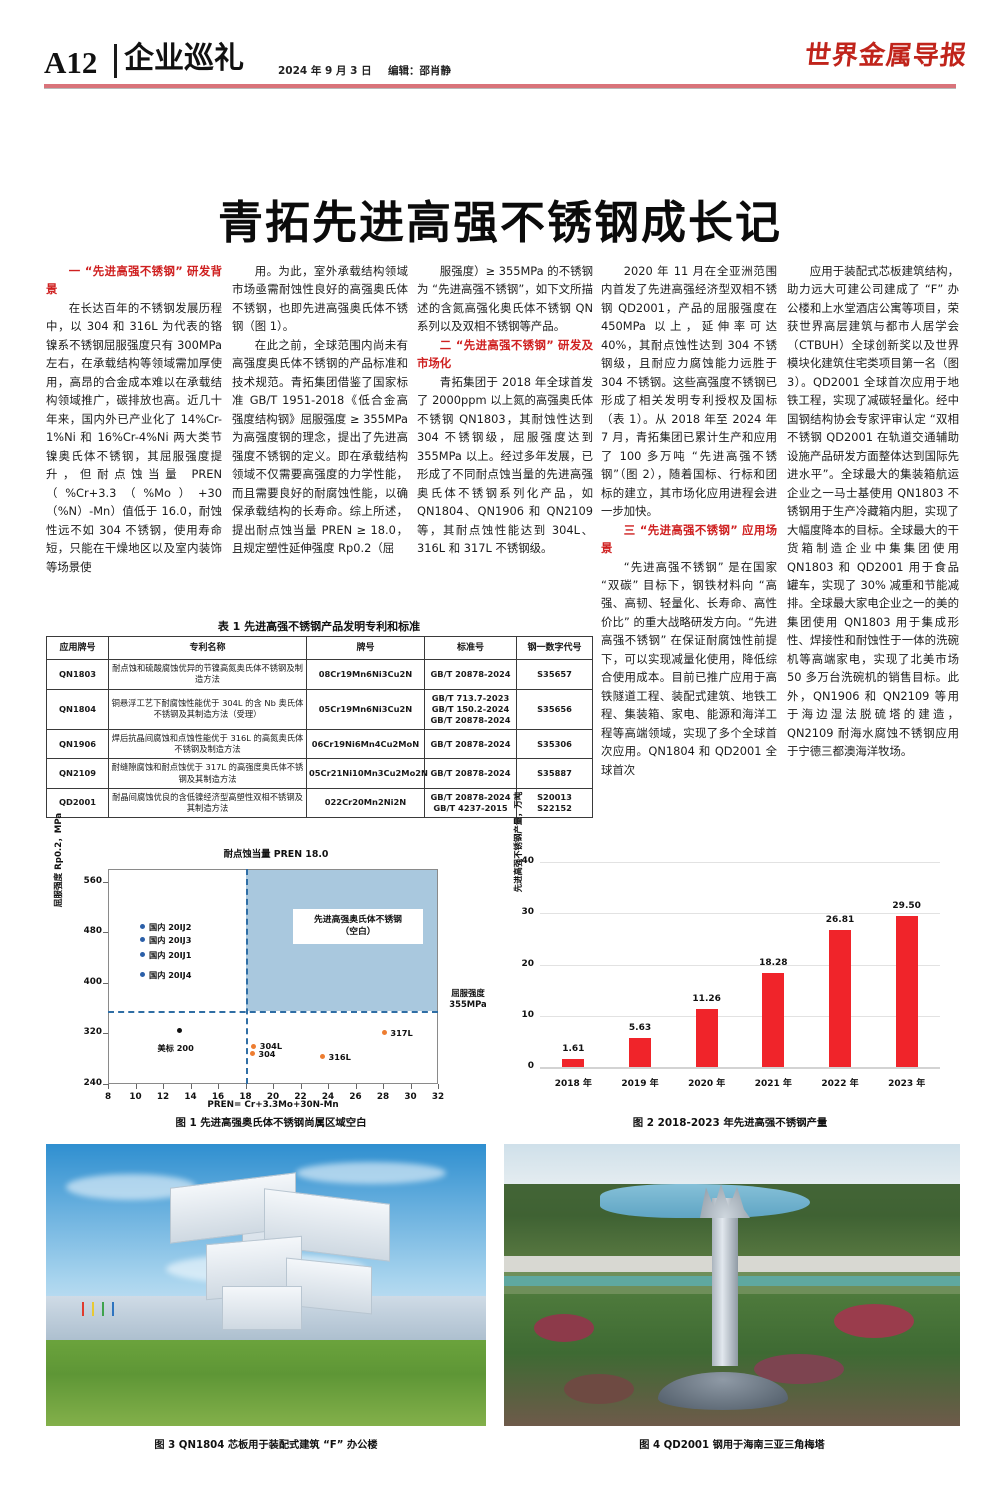  I want to click on figure2-y-tick-label: 30, so click(527, 912).